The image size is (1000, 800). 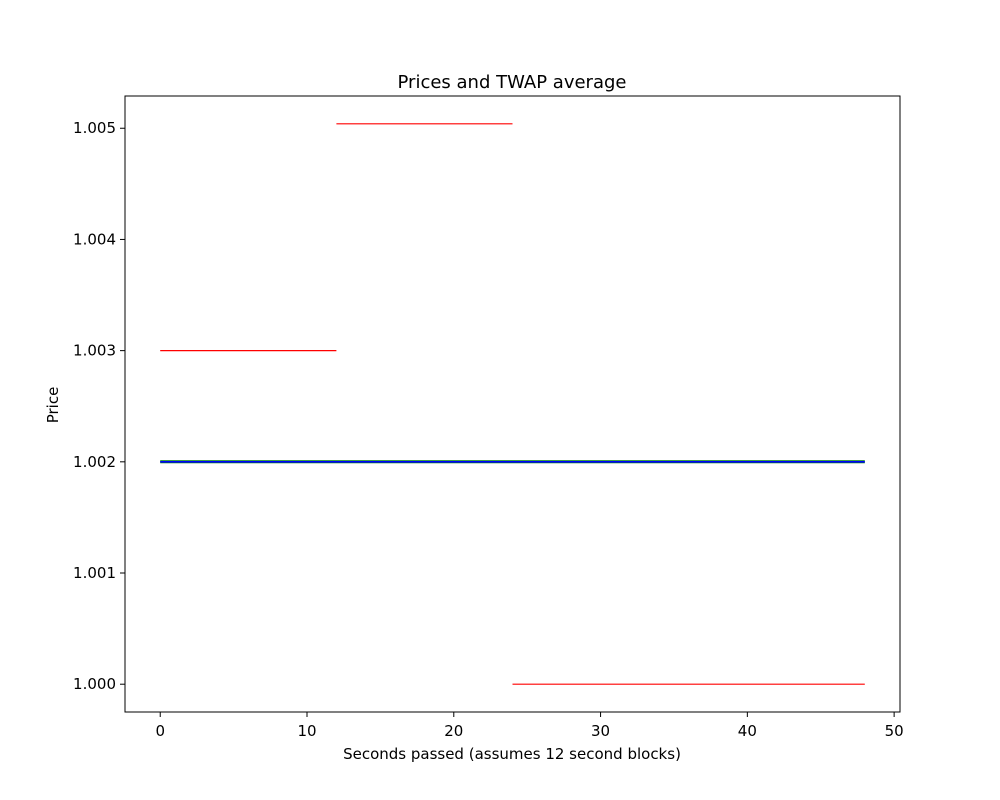 I want to click on x-tick-label: 30, so click(x=600, y=731).